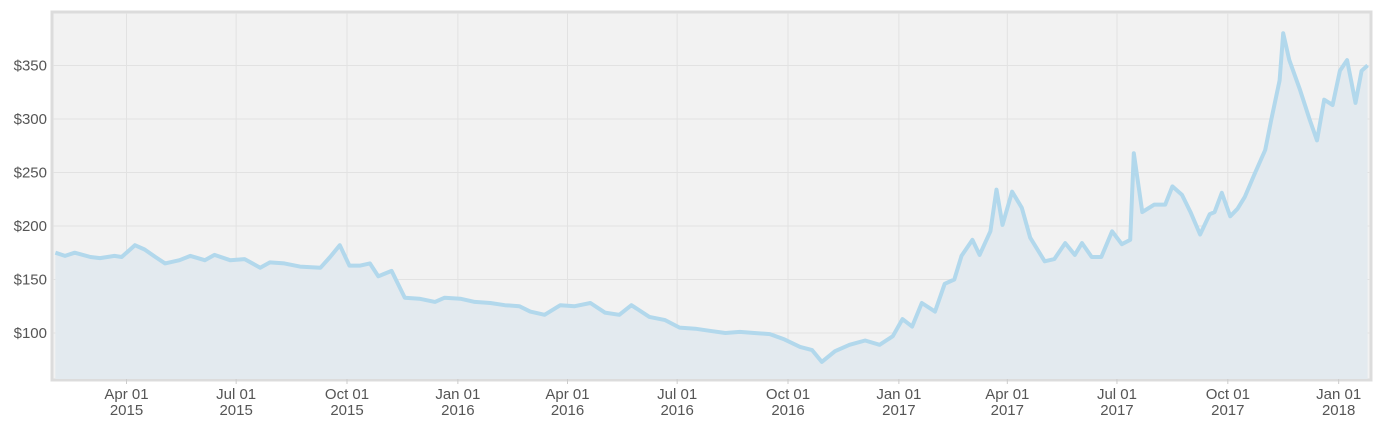  Describe the element at coordinates (30, 65) in the screenshot. I see `y-tick-label: $350` at that location.